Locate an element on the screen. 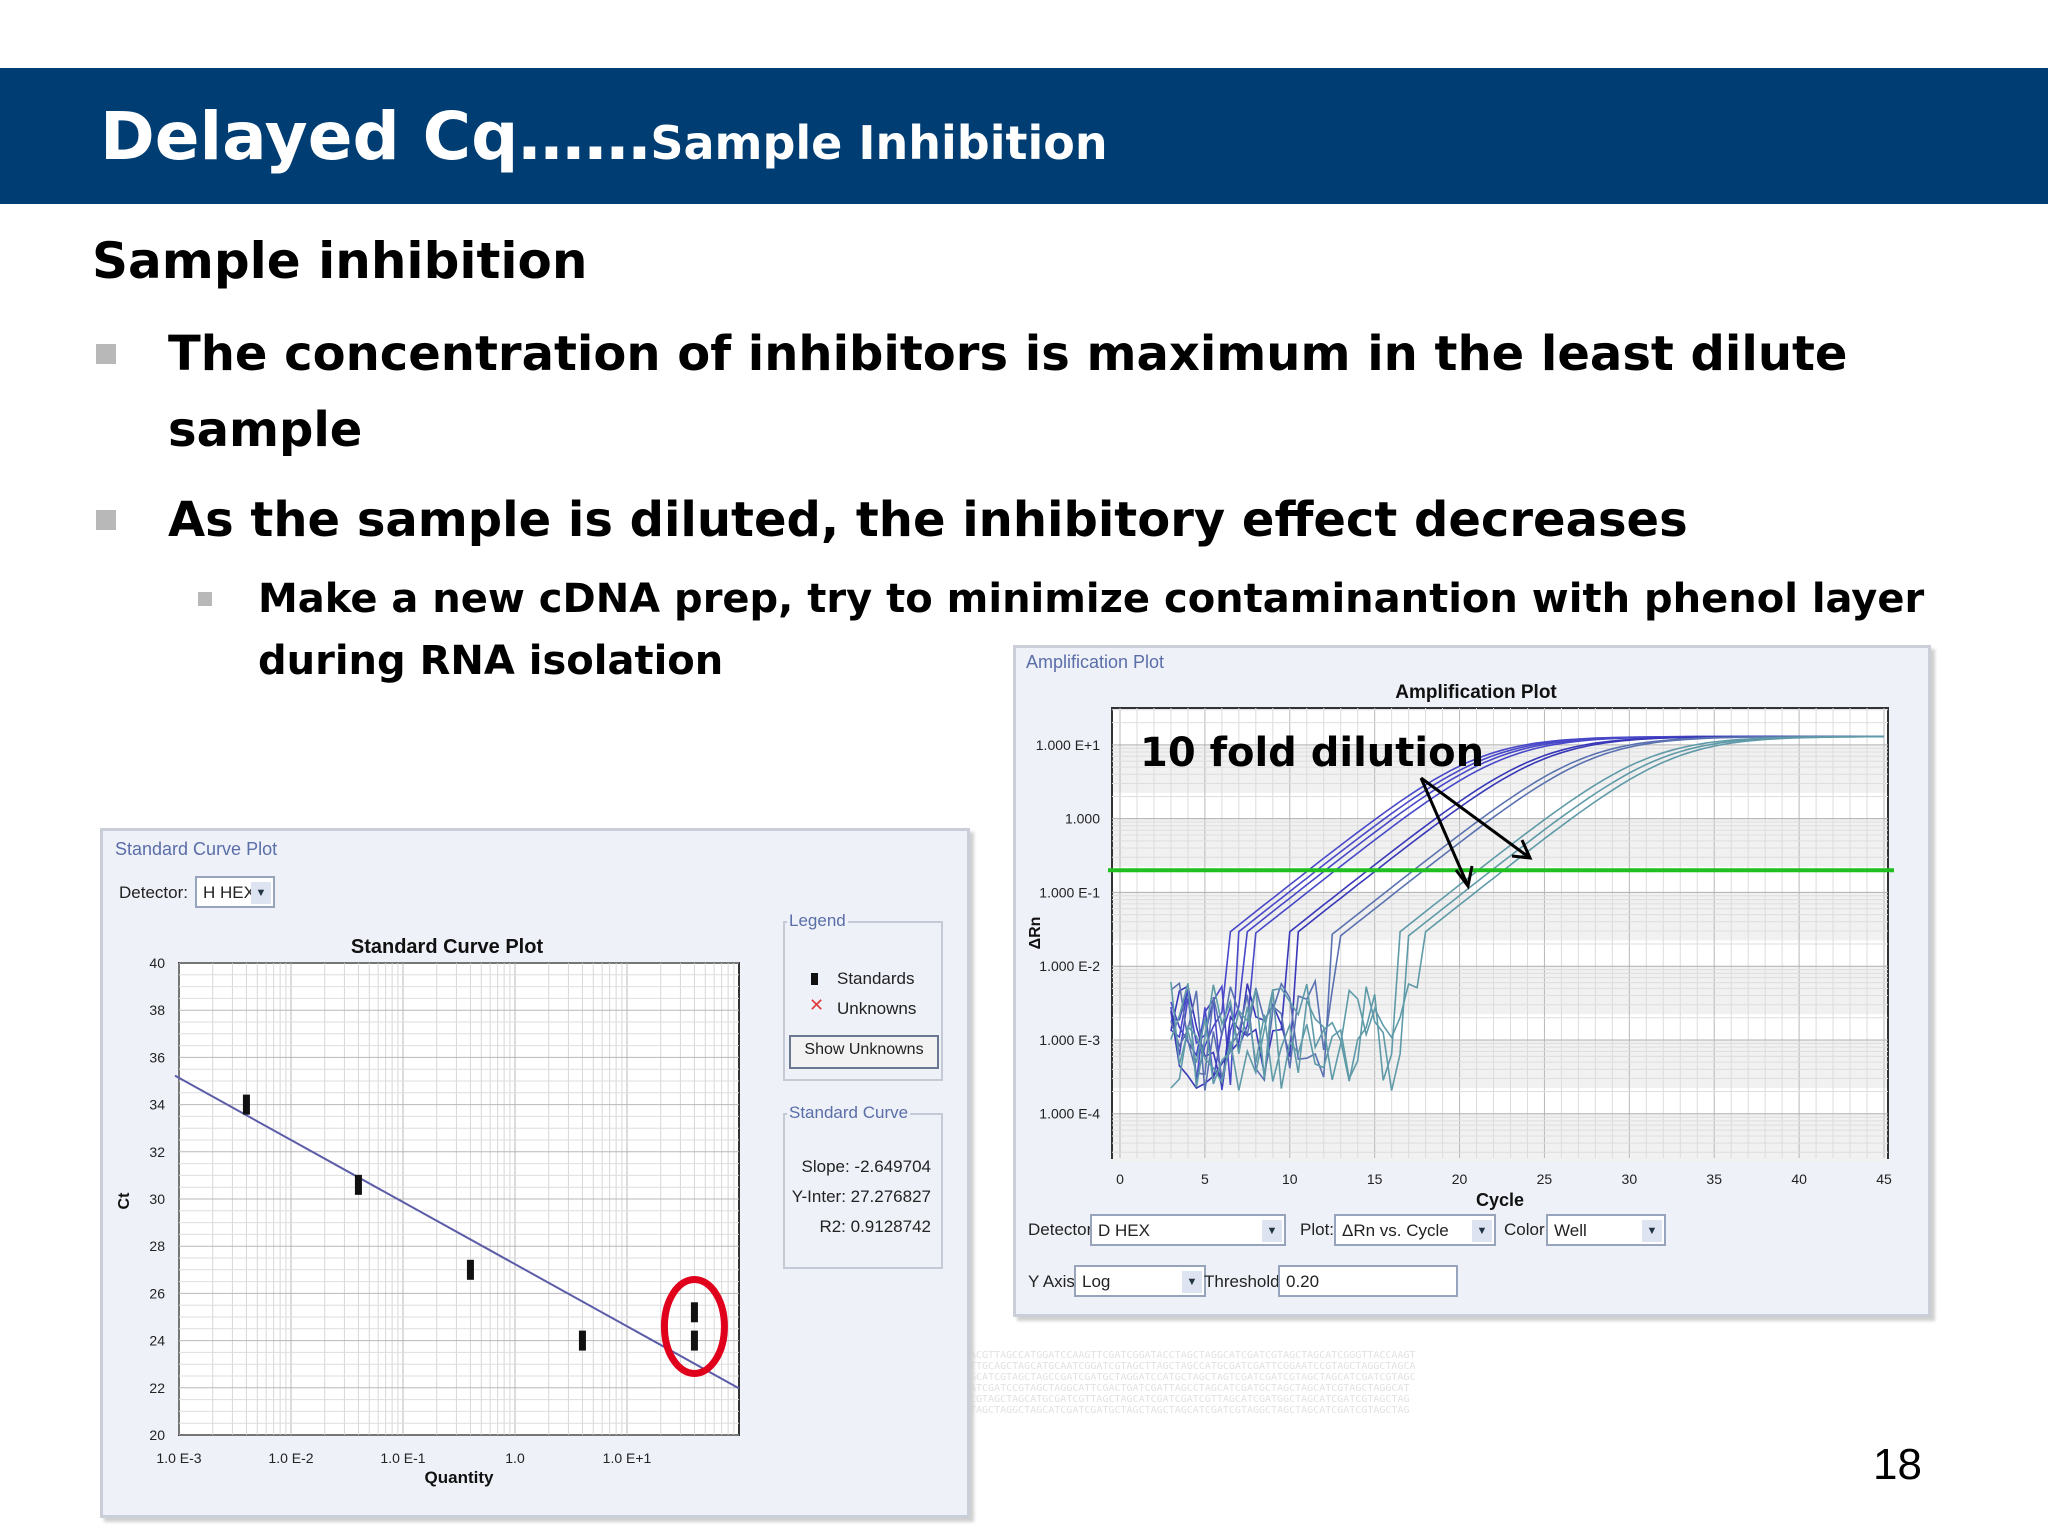 Image resolution: width=2048 pixels, height=1536 pixels. detector-select: H HEX ▼ is located at coordinates (235, 892).